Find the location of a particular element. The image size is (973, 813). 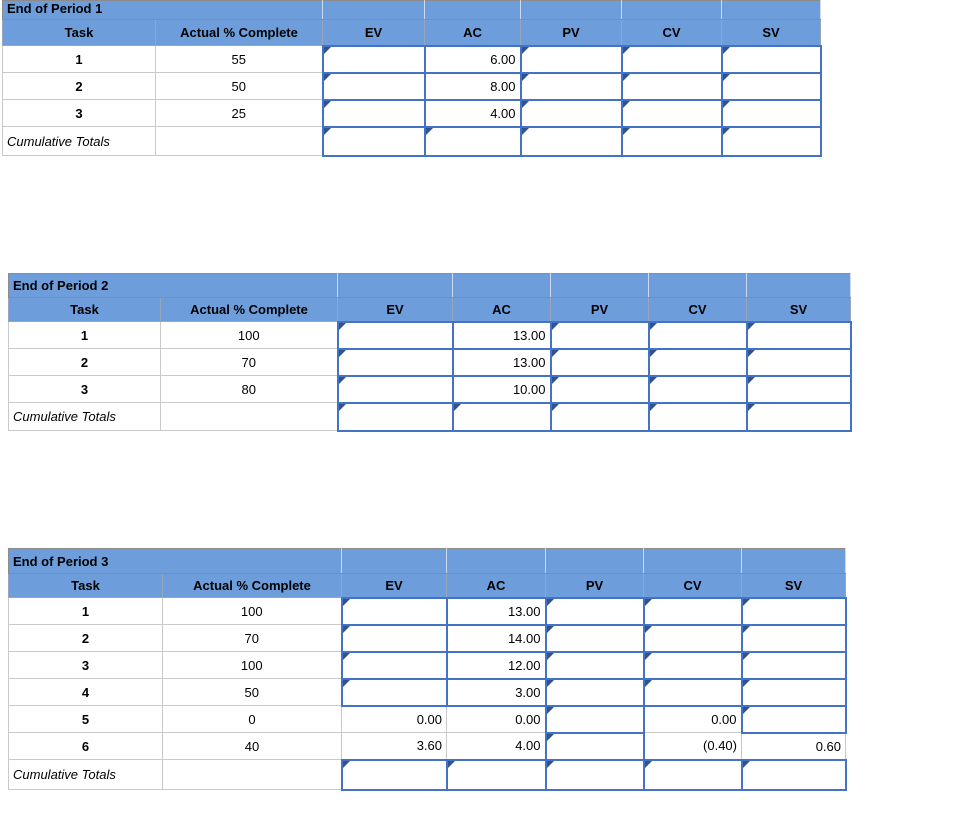

task-cell: 6 is located at coordinates (85, 746).